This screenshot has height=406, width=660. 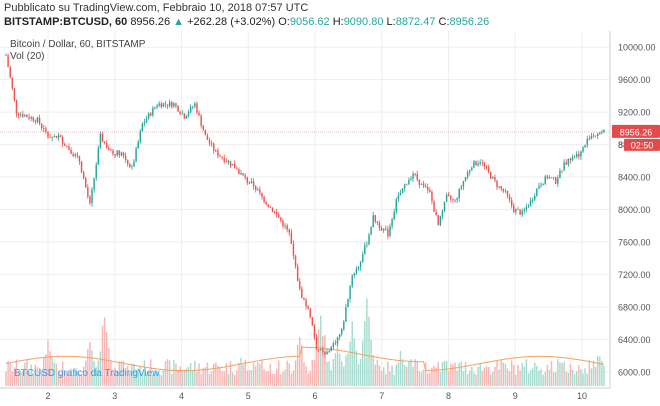 I want to click on x-tick-label: 9, so click(x=515, y=396).